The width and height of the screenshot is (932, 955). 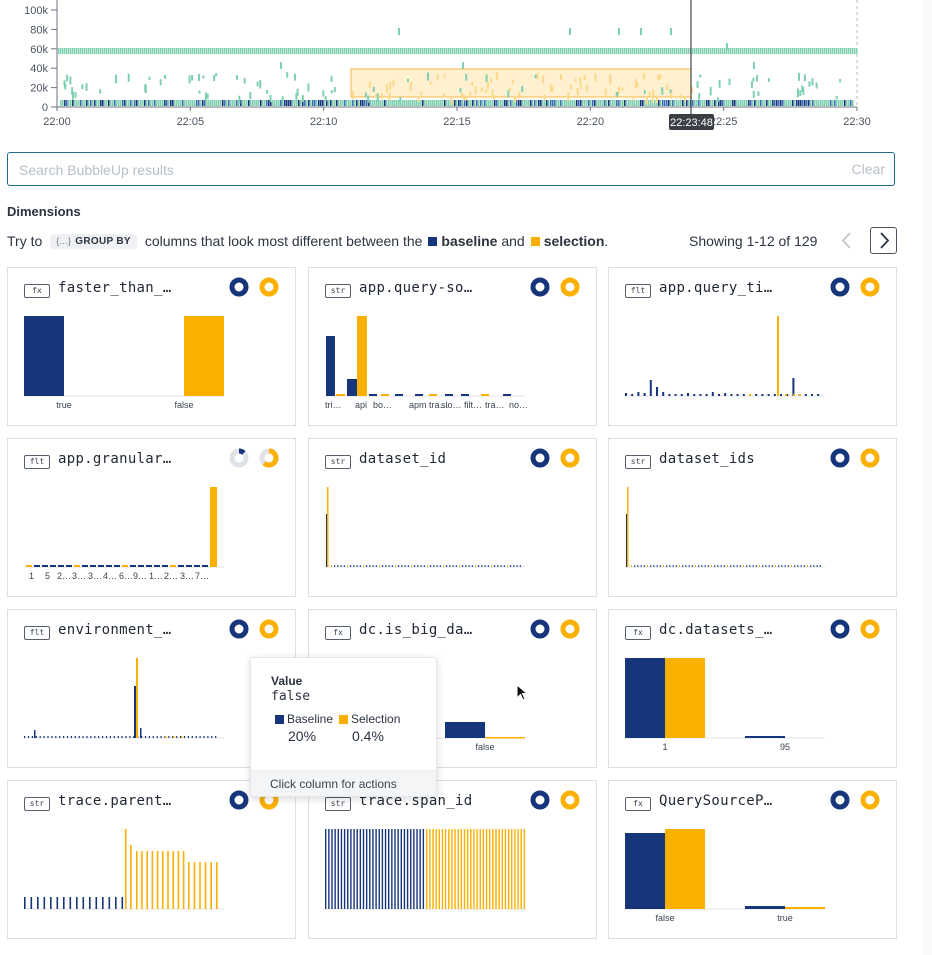 I want to click on distribution-chart: false true, so click(x=752, y=875).